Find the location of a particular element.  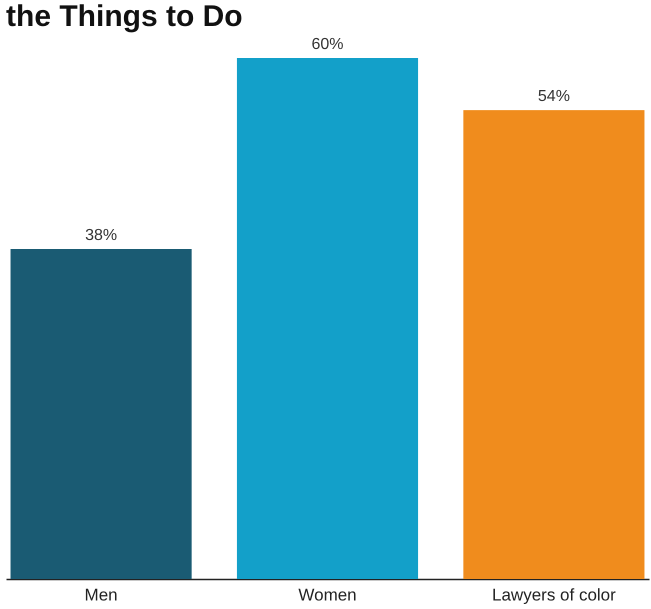

x-tick-label: Women is located at coordinates (327, 595).